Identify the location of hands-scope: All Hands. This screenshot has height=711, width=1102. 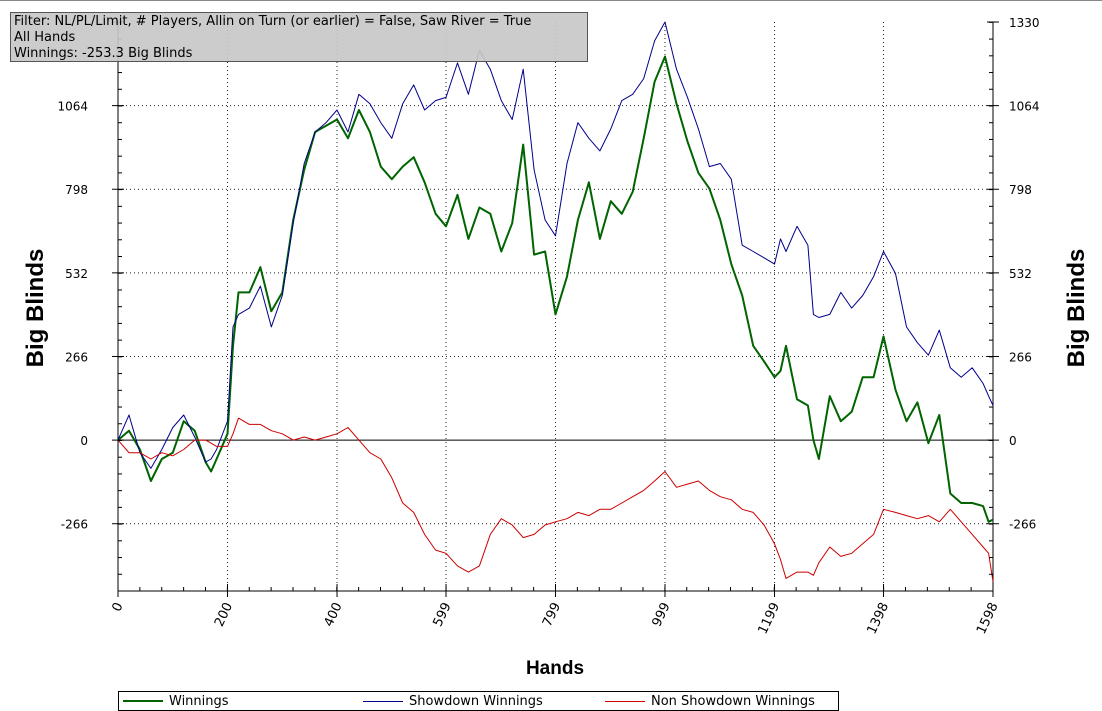
(45, 37).